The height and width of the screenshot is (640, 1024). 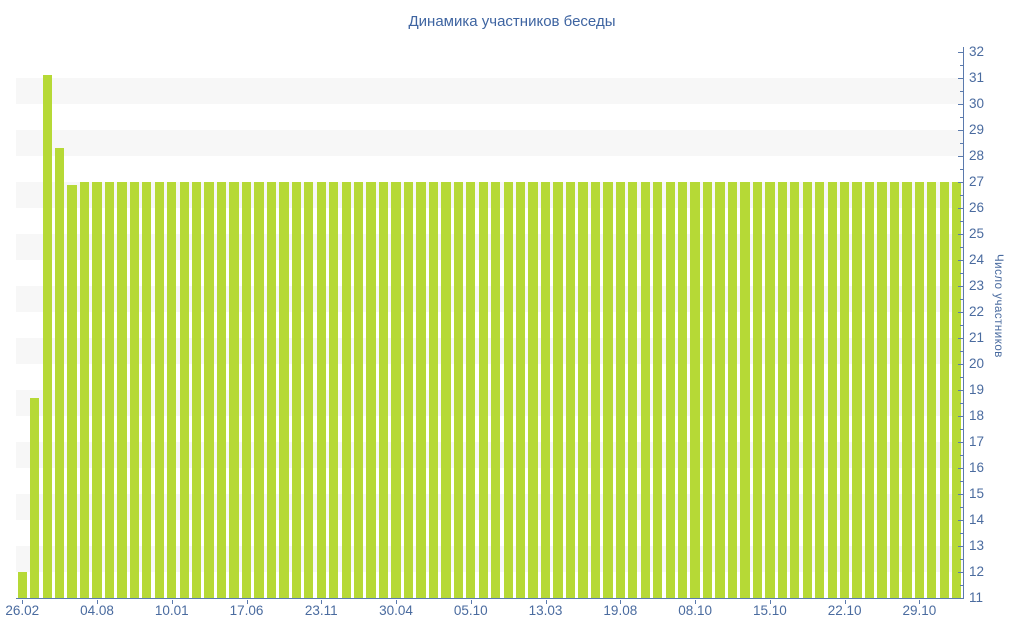 I want to click on y-tick-label: 13, so click(x=977, y=545).